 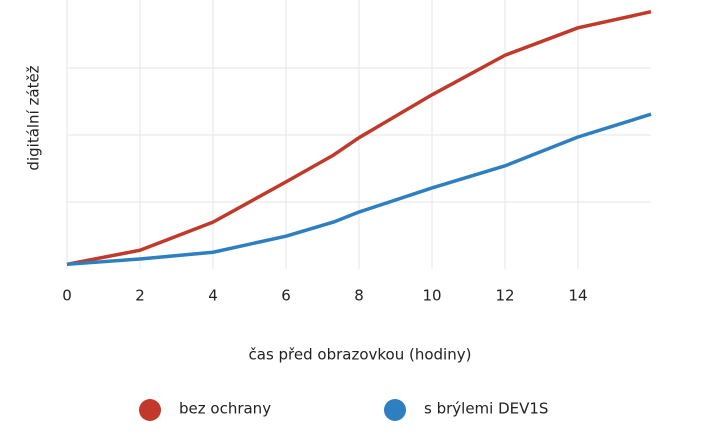 I want to click on x-tick-label: 14, so click(x=577, y=296).